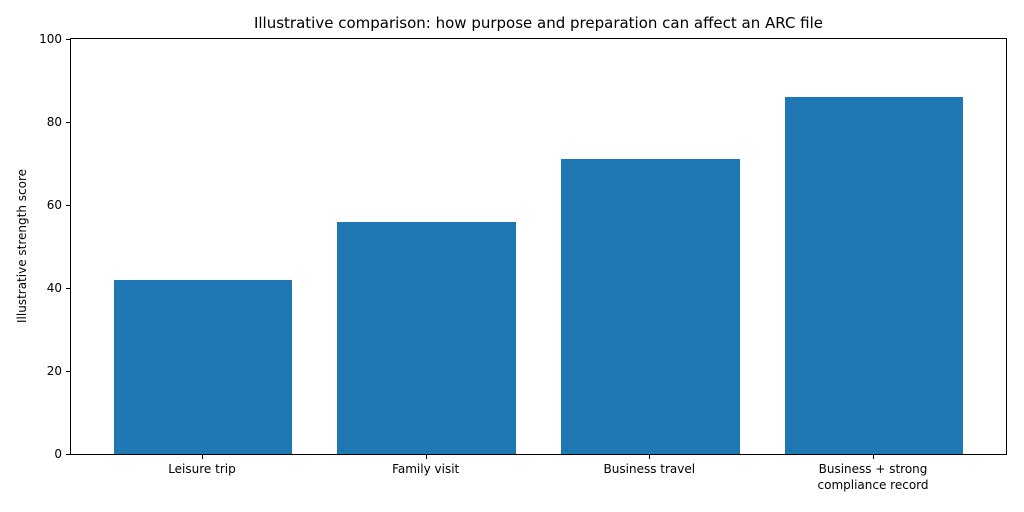  I want to click on y-axis-label: Illustrative strength score, so click(22, 246).